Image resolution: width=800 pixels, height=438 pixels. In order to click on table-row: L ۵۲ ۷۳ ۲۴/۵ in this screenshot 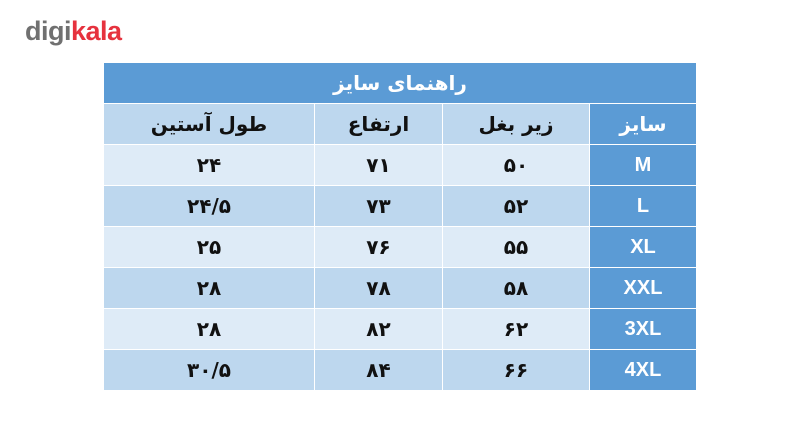, I will do `click(400, 206)`.